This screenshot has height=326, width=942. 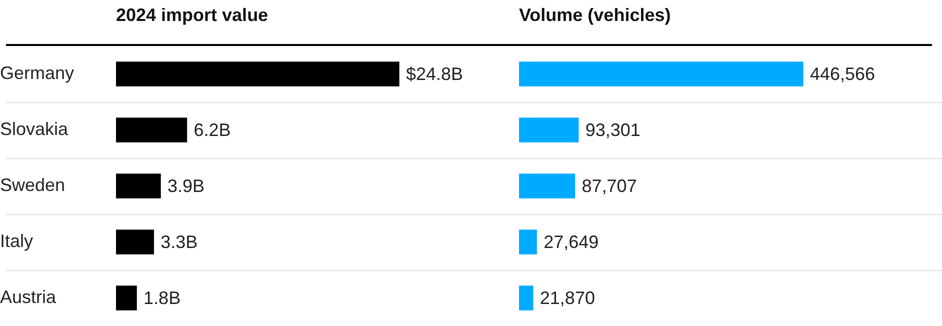 I want to click on y-tick-label: Sweden, so click(x=33, y=184).